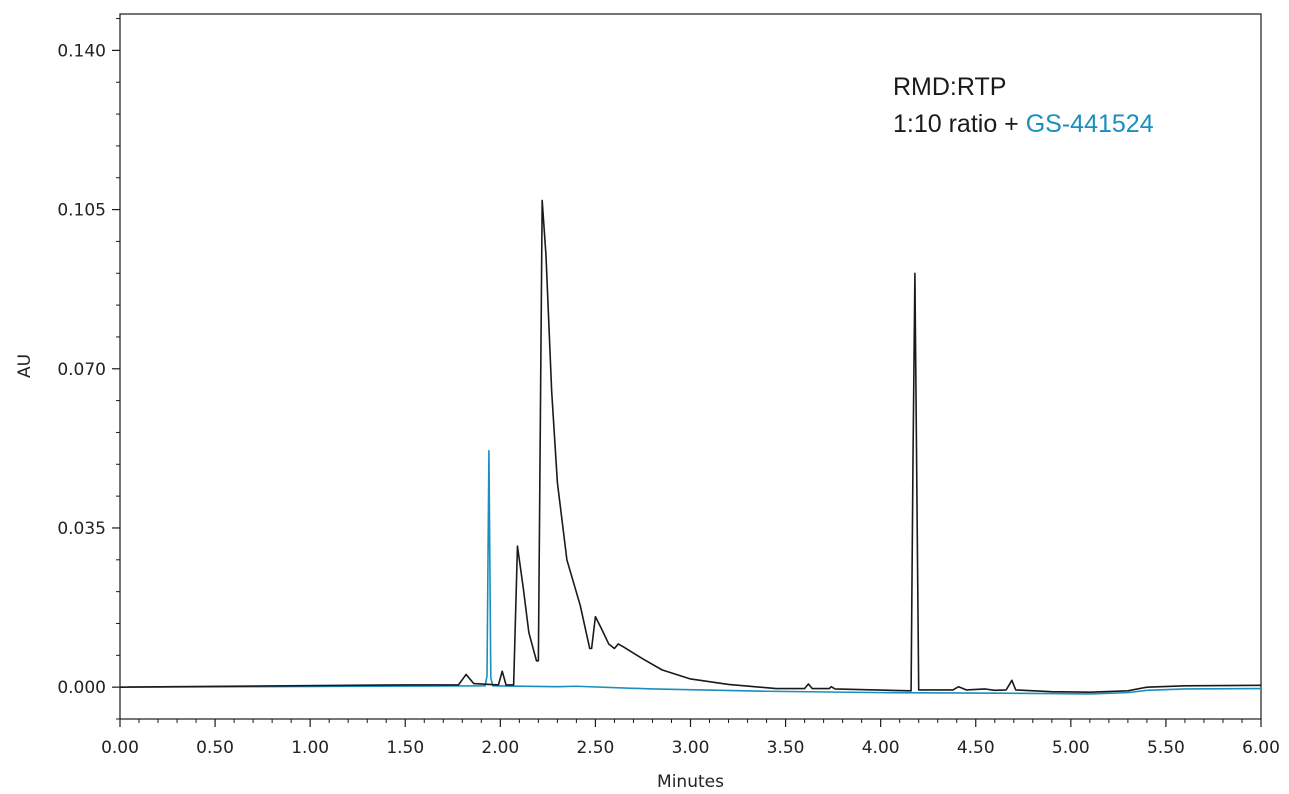  I want to click on y-tick-label: 0.140, so click(81, 51).